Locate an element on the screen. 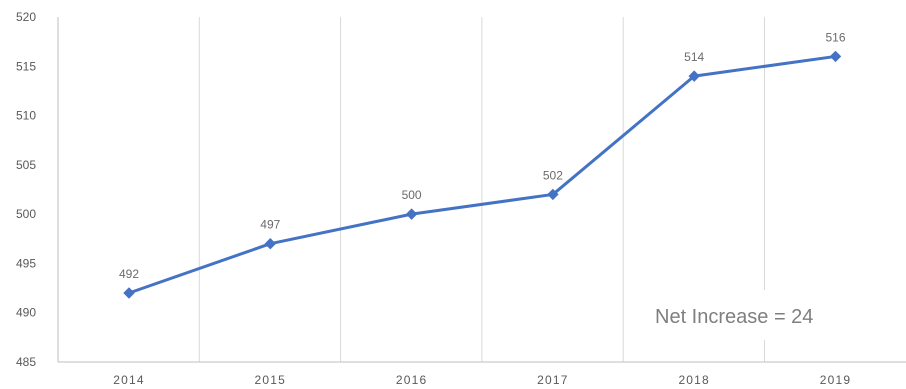  data-label: 514 is located at coordinates (694, 57).